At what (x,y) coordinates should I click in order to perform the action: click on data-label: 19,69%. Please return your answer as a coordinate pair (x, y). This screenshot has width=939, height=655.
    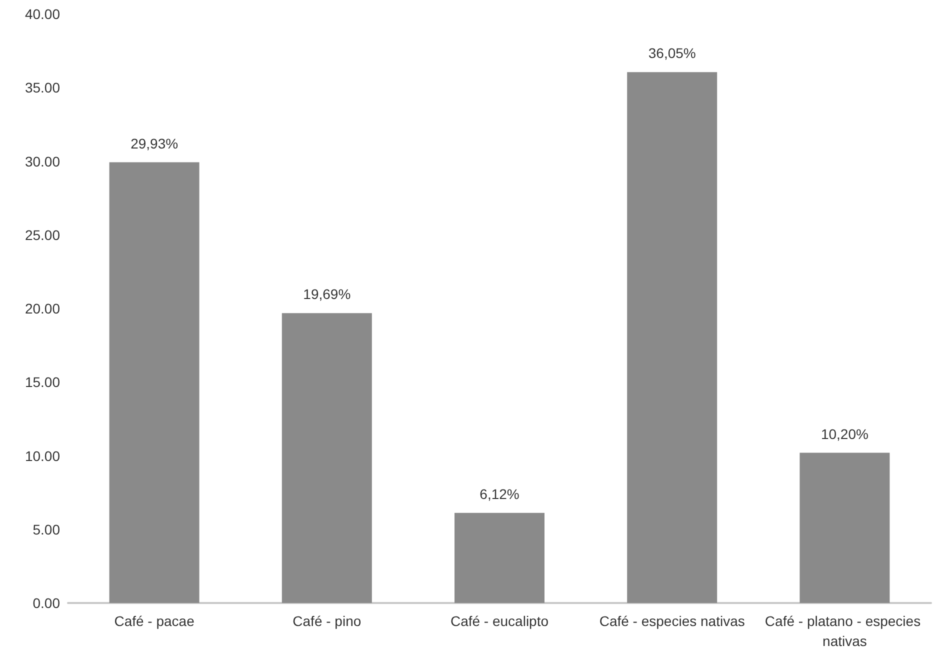
    Looking at the image, I should click on (327, 294).